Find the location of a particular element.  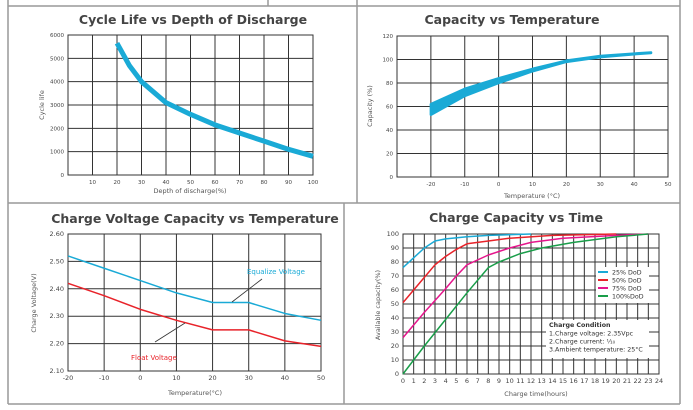

x-axis-label: Temperature(°C) is located at coordinates (194, 393).